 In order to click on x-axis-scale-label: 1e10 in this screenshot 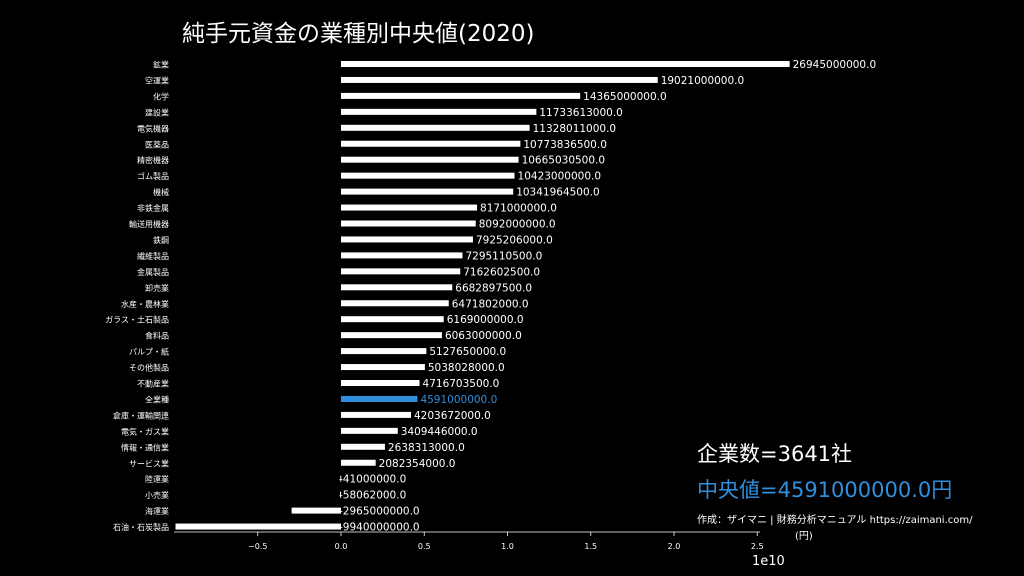, I will do `click(768, 561)`.